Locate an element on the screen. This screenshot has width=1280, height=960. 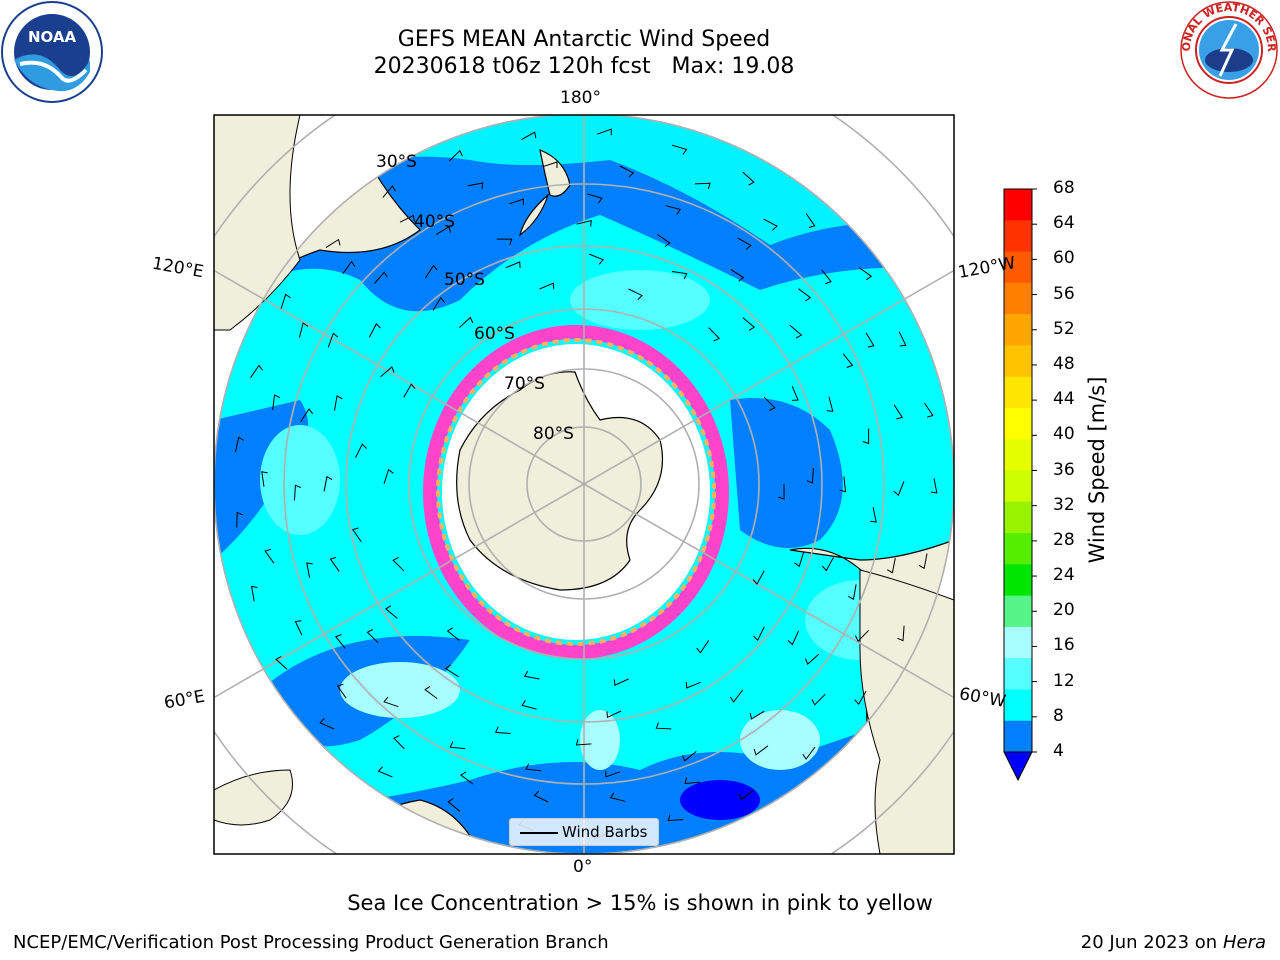
colorbar-tick-label: 56 is located at coordinates (1064, 293).